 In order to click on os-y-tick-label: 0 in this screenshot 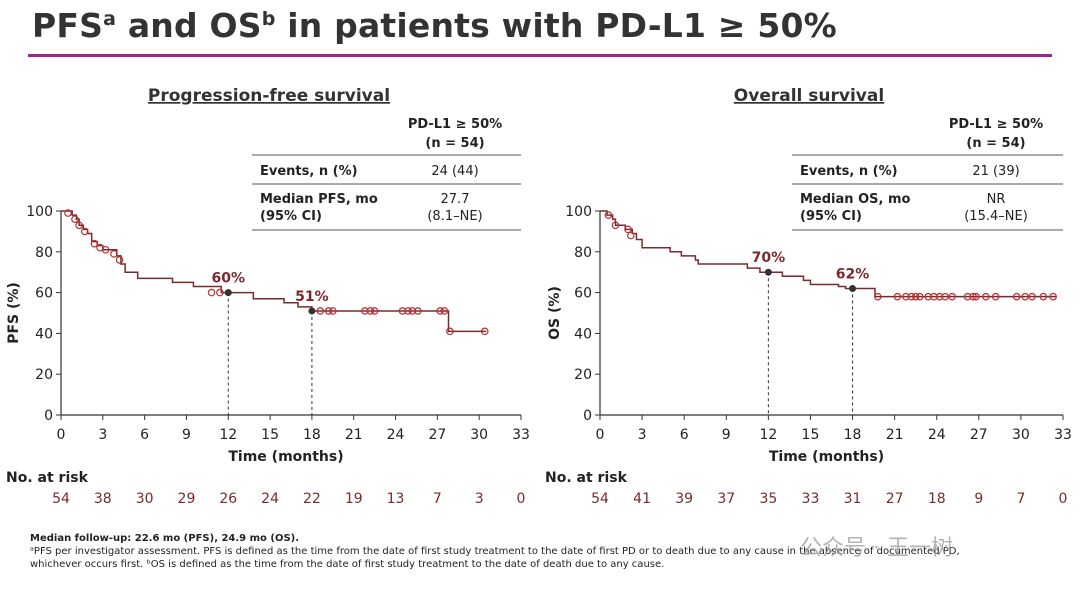, I will do `click(587, 416)`.